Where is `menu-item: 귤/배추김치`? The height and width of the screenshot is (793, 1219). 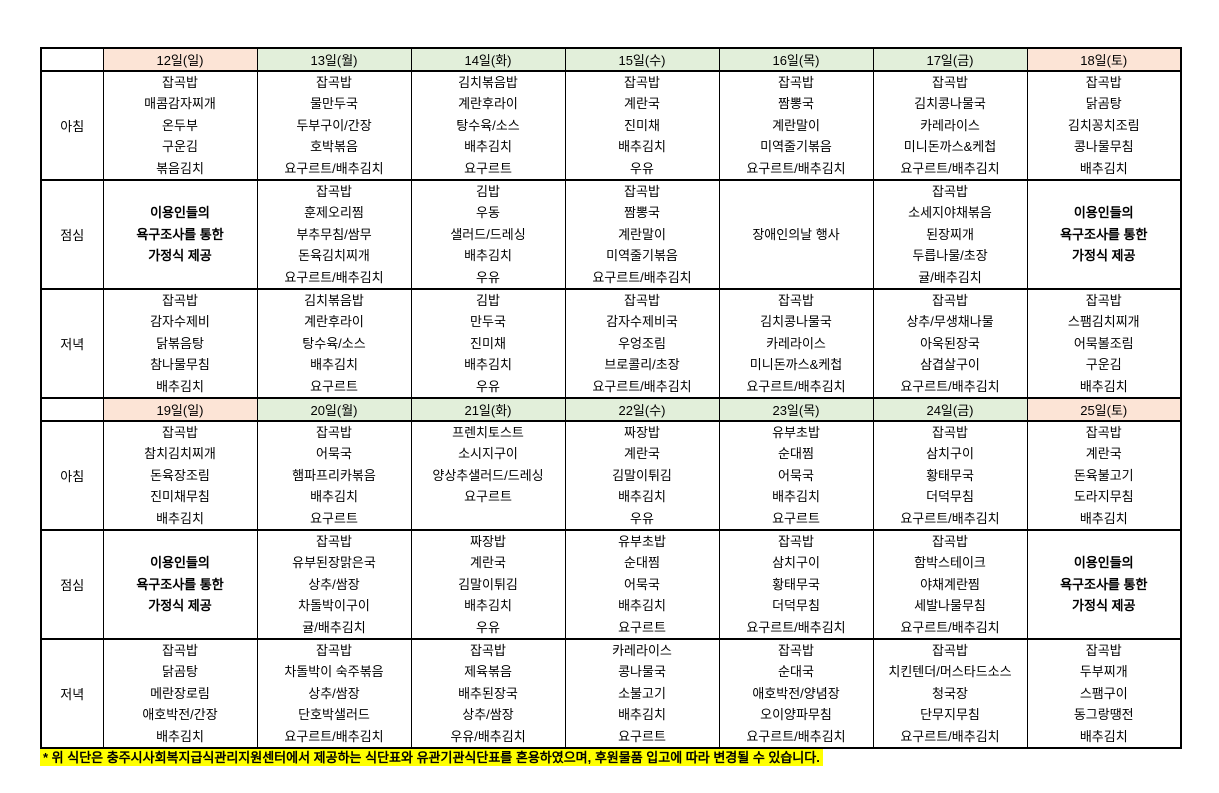 menu-item: 귤/배추김치 is located at coordinates (334, 627).